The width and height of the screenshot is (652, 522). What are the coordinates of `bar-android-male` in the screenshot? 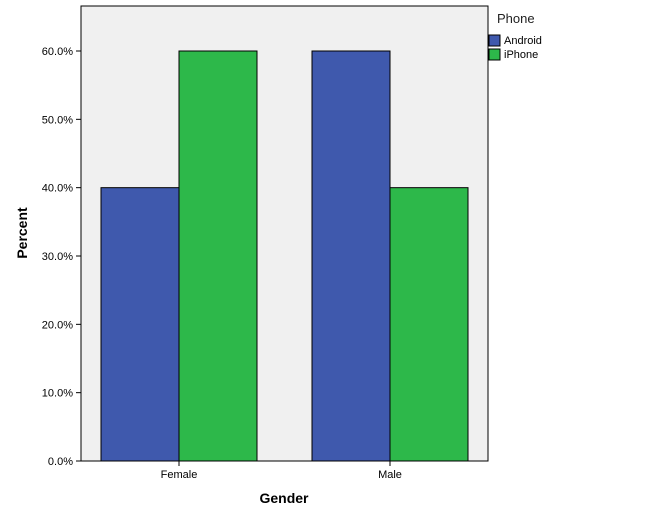 It's located at (351, 256).